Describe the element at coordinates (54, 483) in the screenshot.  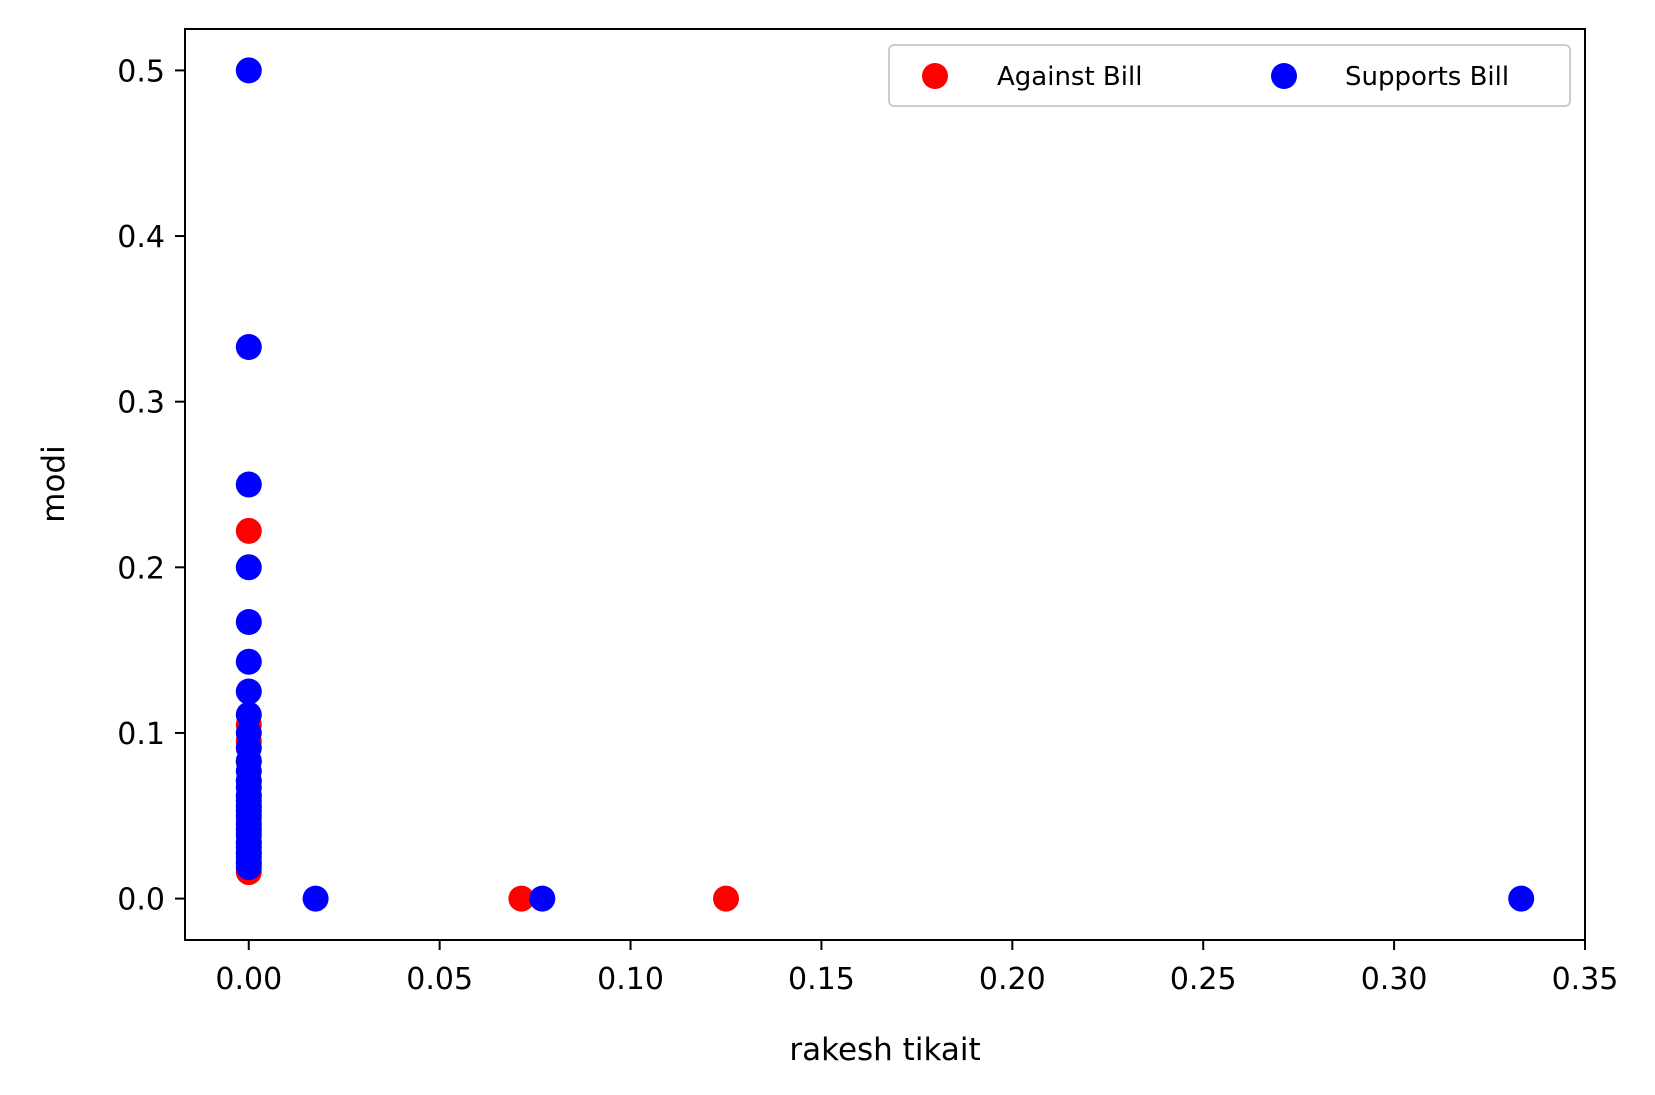
I see `y-axis-label: modi` at that location.